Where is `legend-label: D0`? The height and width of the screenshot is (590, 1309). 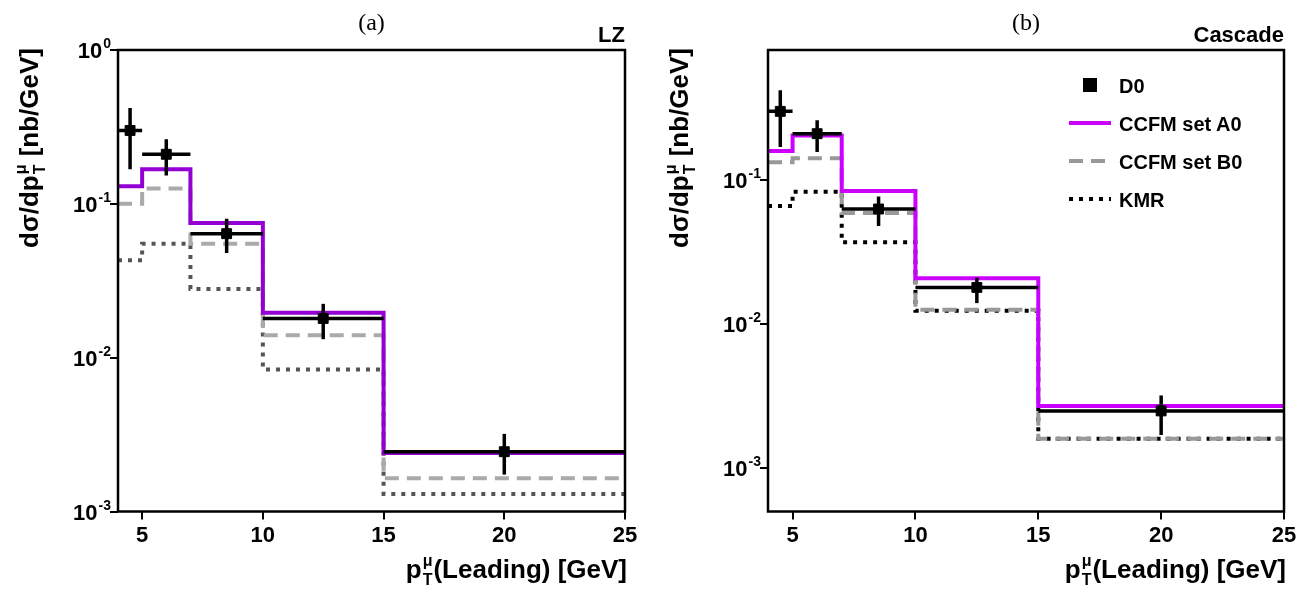
legend-label: D0 is located at coordinates (1132, 86).